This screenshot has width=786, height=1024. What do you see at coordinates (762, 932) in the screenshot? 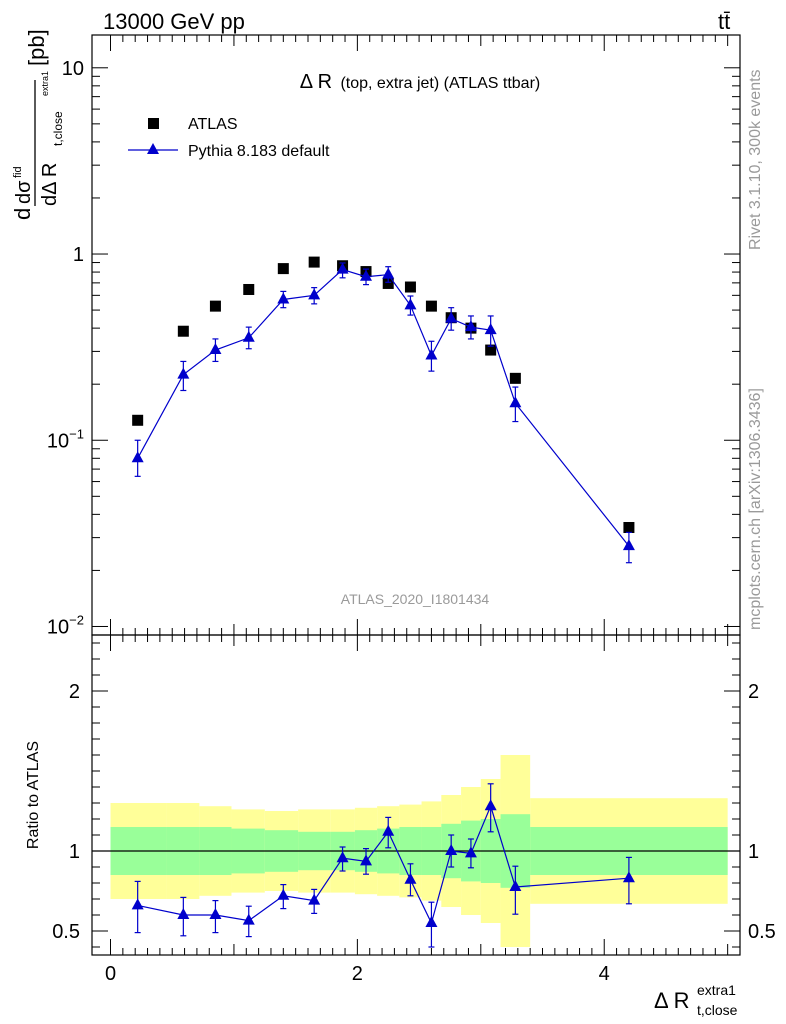
I see `ratio-tick-label-right: 0.5` at bounding box center [762, 932].